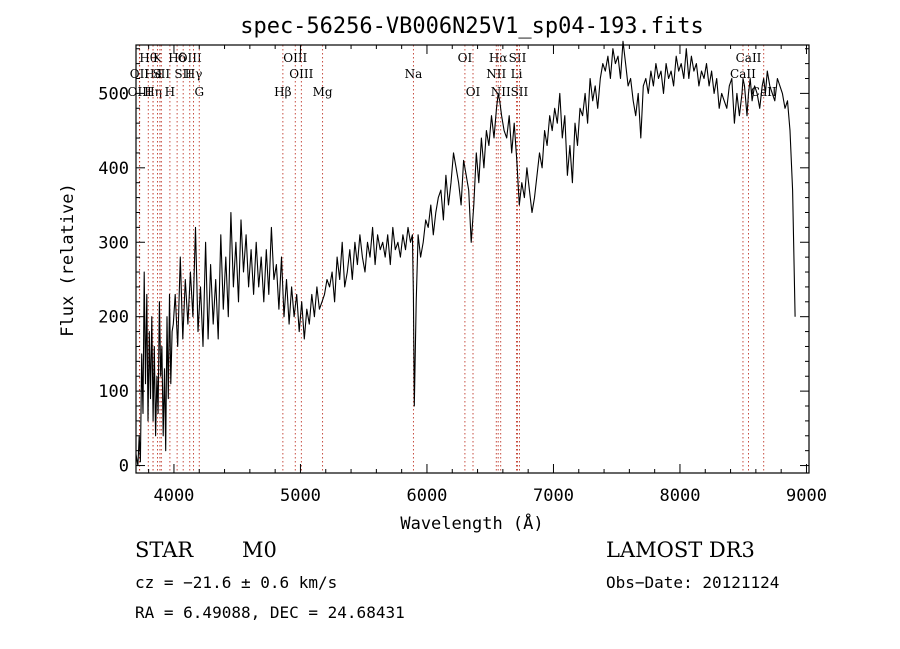  I want to click on line-label: Mg, so click(323, 92).